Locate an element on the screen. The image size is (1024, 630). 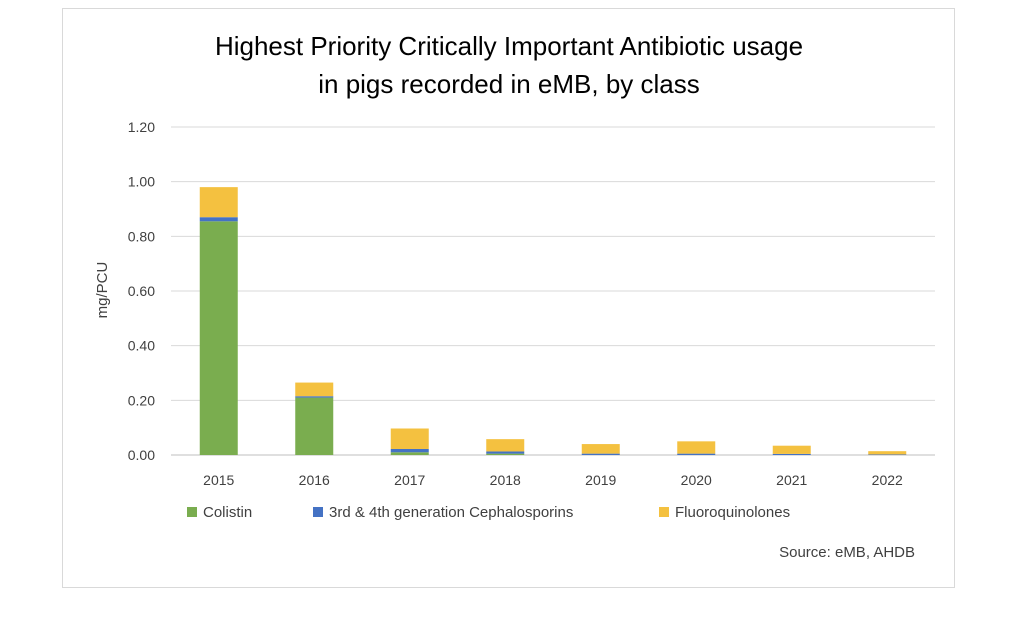
legend-label: Fluoroquinolones is located at coordinates (732, 512).